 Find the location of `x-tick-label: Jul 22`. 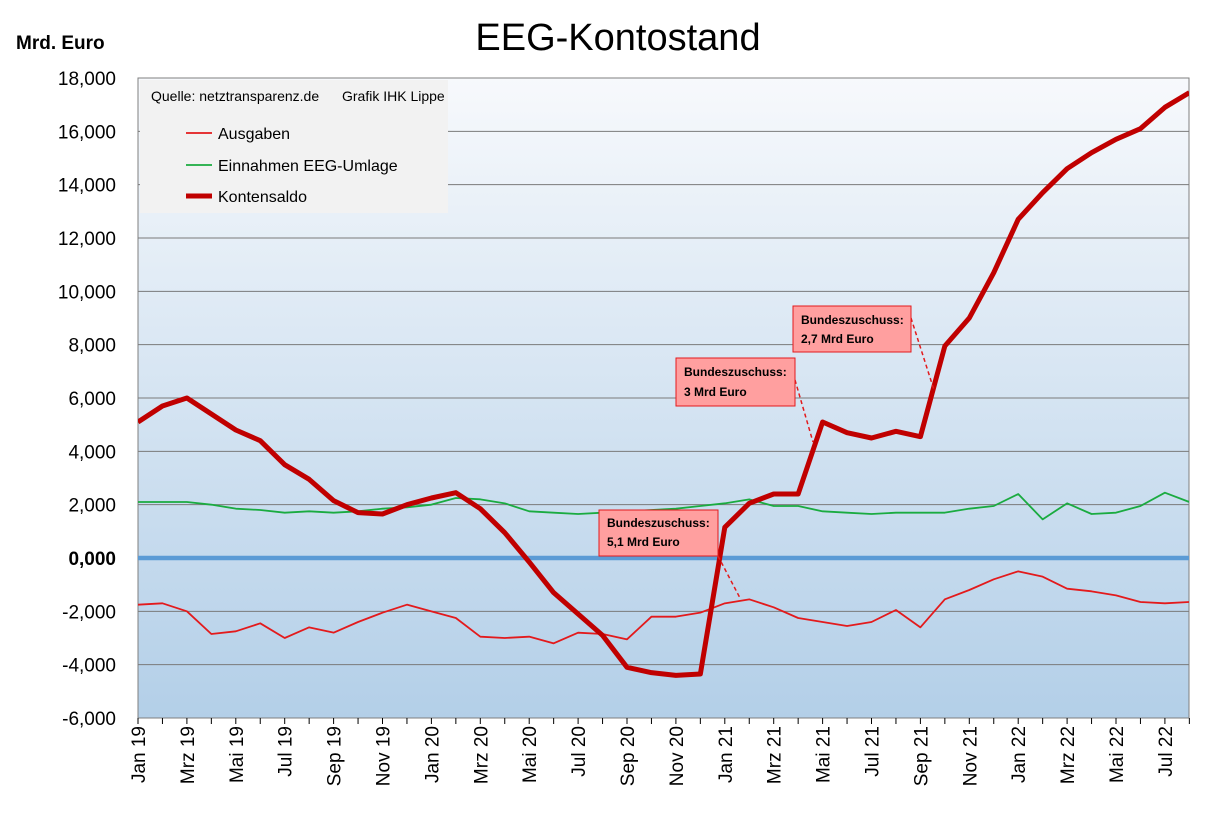

x-tick-label: Jul 22 is located at coordinates (1166, 751).